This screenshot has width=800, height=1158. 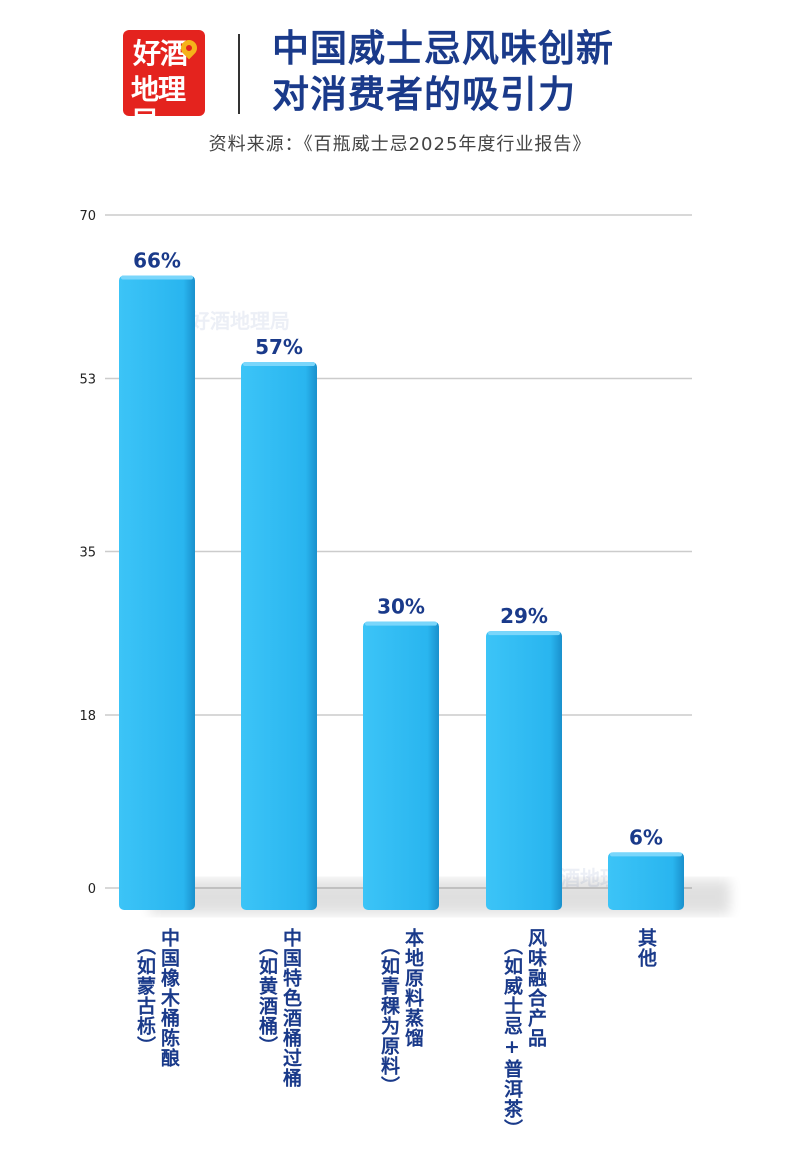 What do you see at coordinates (240, 321) in the screenshot?
I see `watermark: 好酒地理局` at bounding box center [240, 321].